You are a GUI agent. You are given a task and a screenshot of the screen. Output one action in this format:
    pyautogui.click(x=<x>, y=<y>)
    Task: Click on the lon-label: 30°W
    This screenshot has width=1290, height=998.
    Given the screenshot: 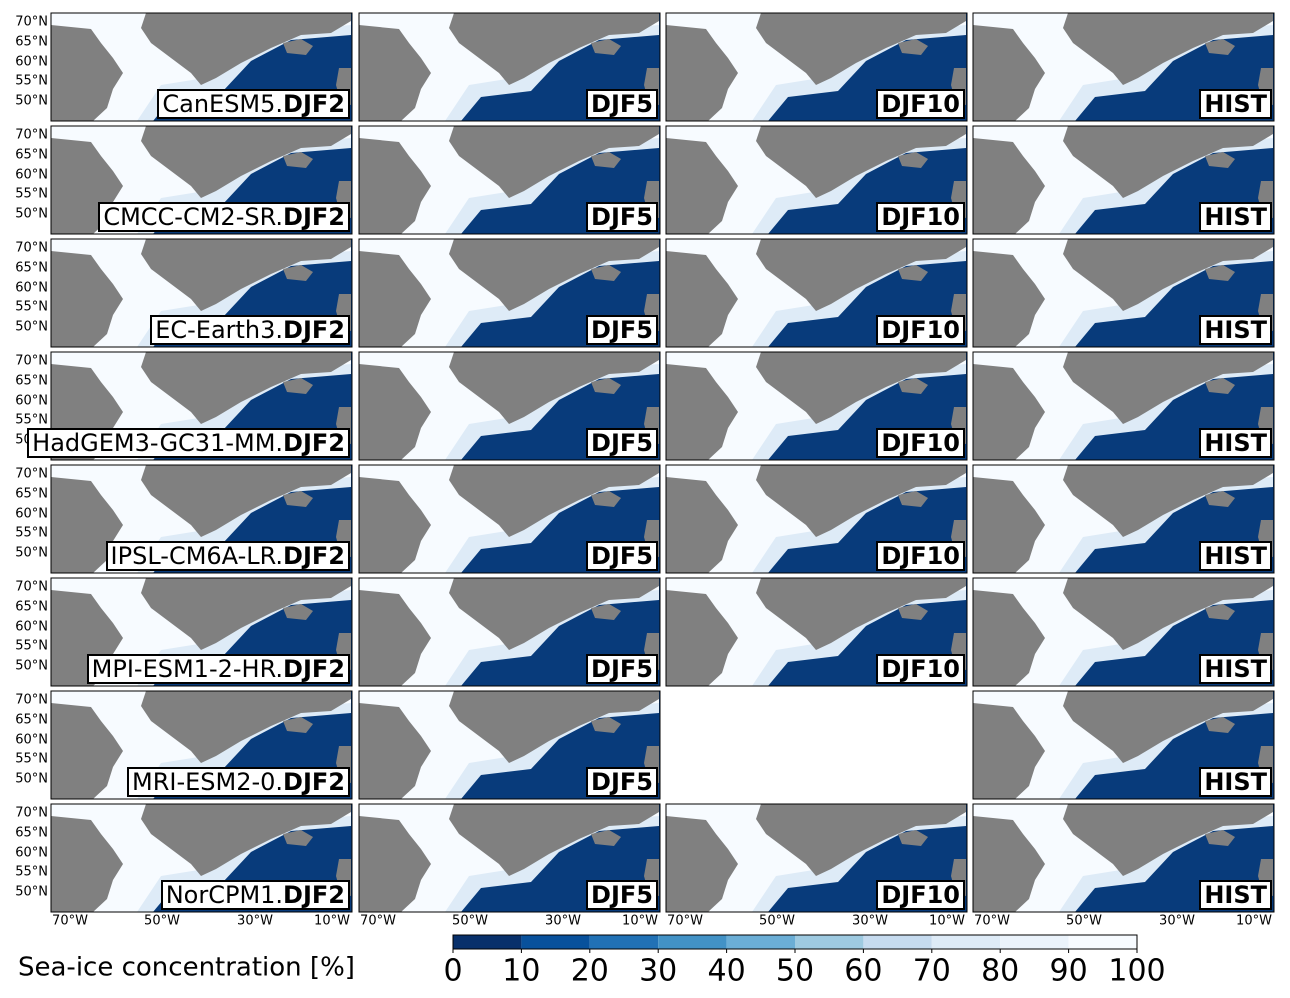 What is the action you would take?
    pyautogui.click(x=255, y=921)
    